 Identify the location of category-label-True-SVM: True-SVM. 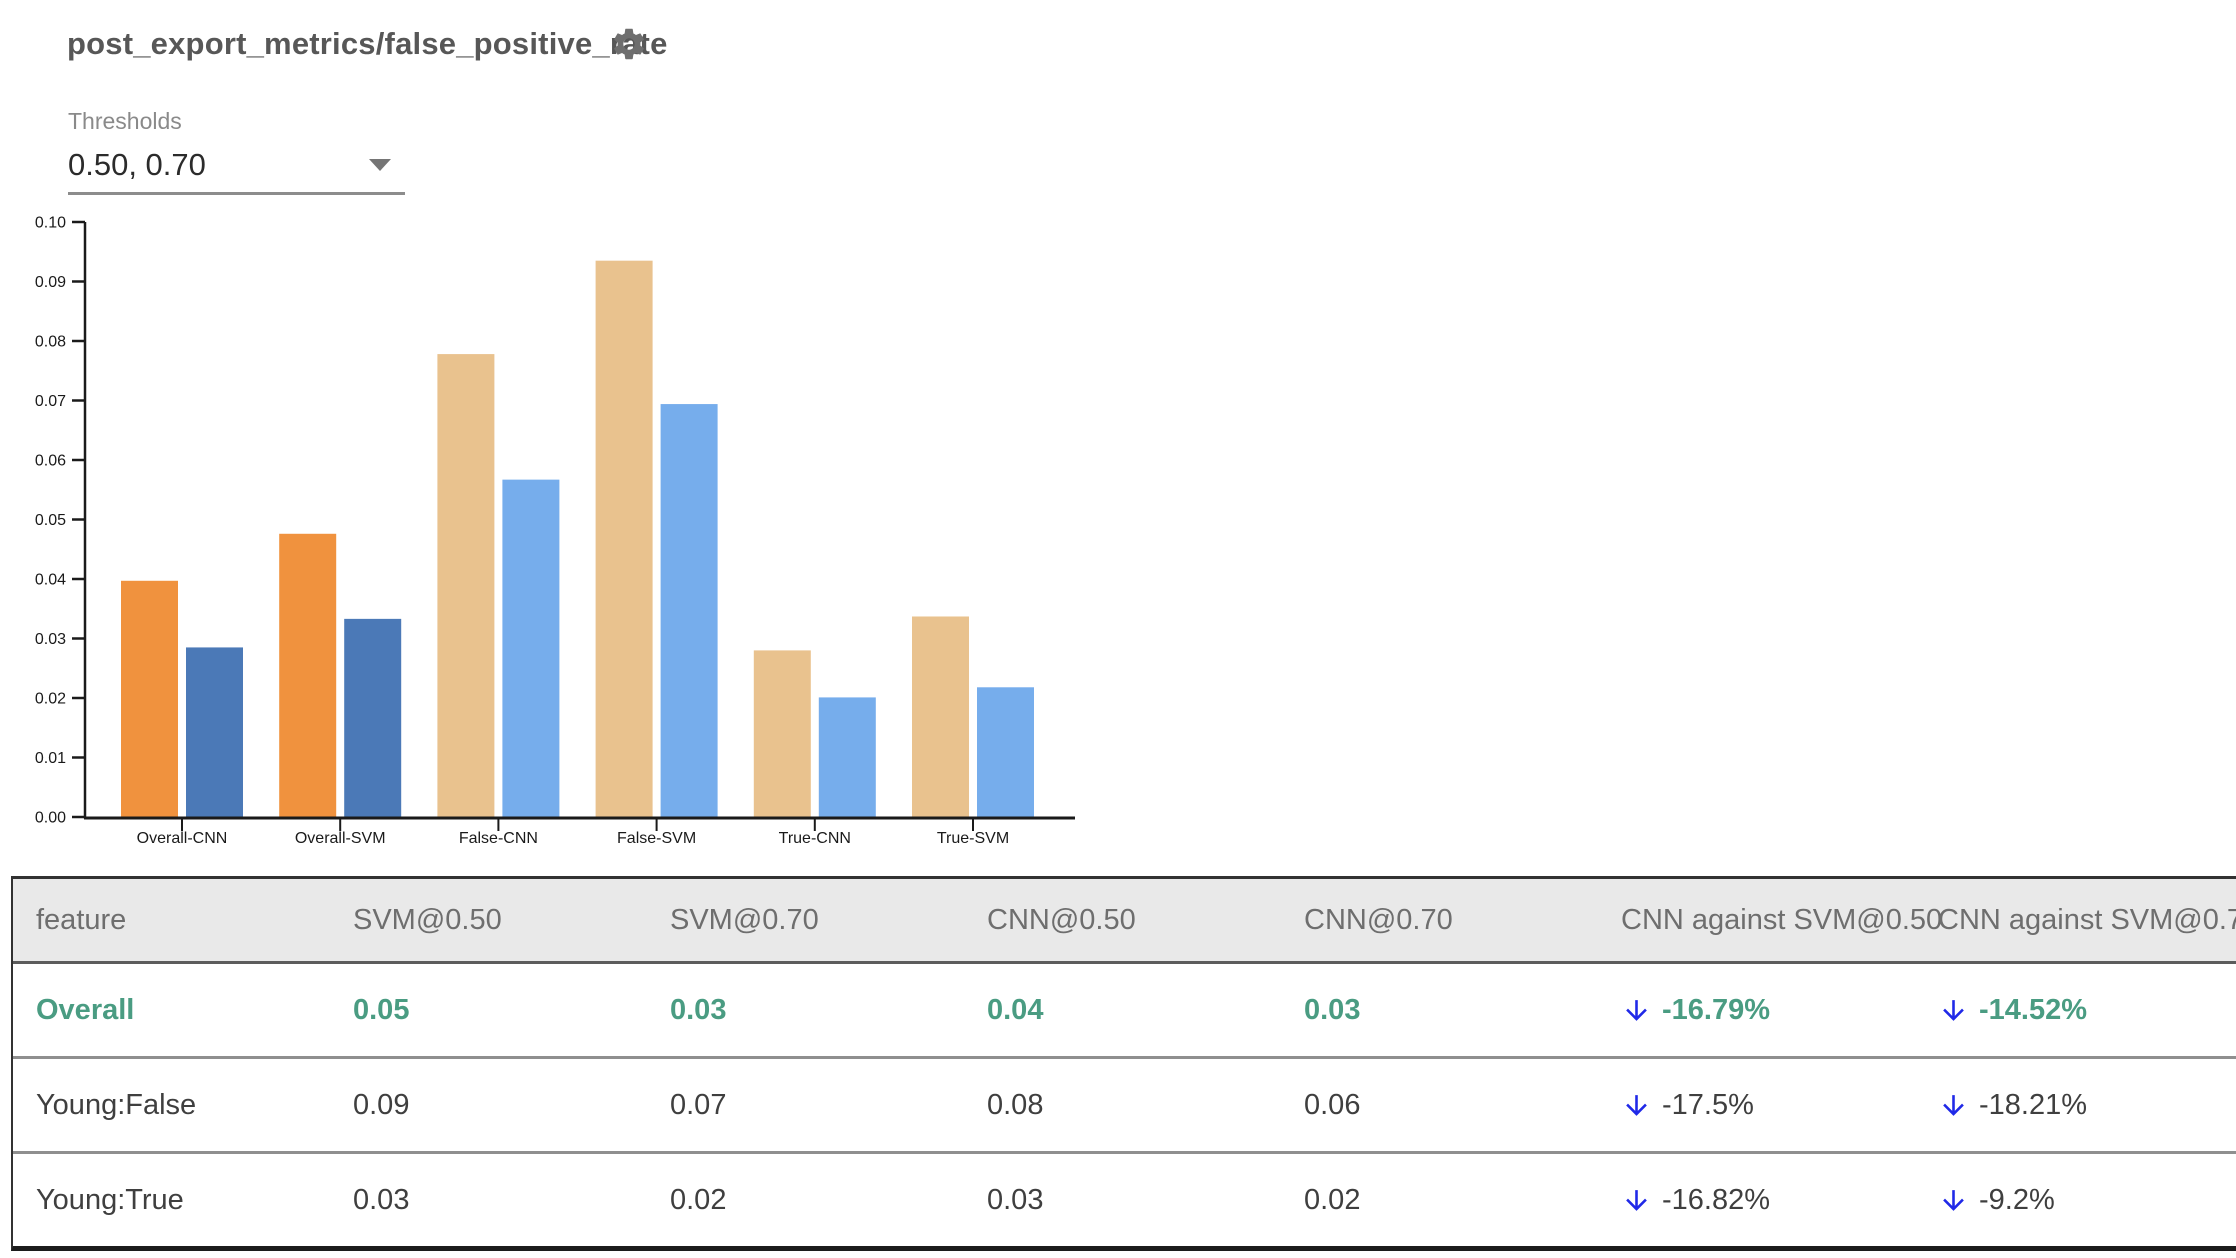
(973, 838).